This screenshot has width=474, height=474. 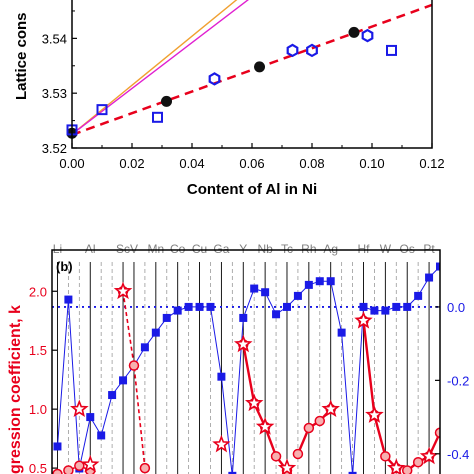 I want to click on x-tick-label: 0.06, so click(x=251, y=163).